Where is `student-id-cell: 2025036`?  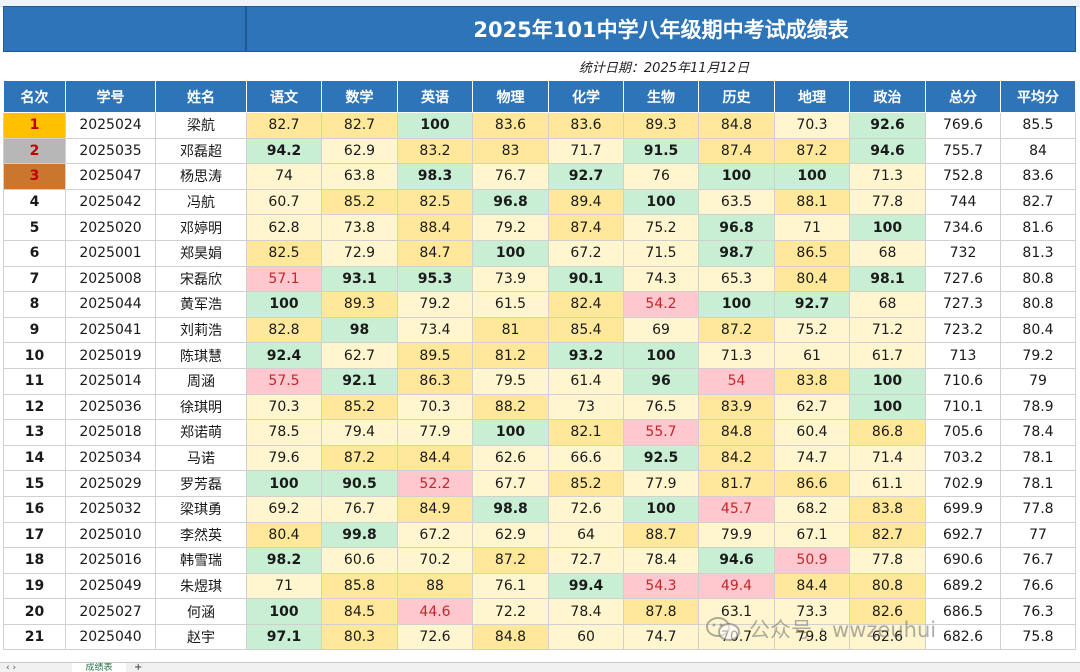
student-id-cell: 2025036 is located at coordinates (110, 407).